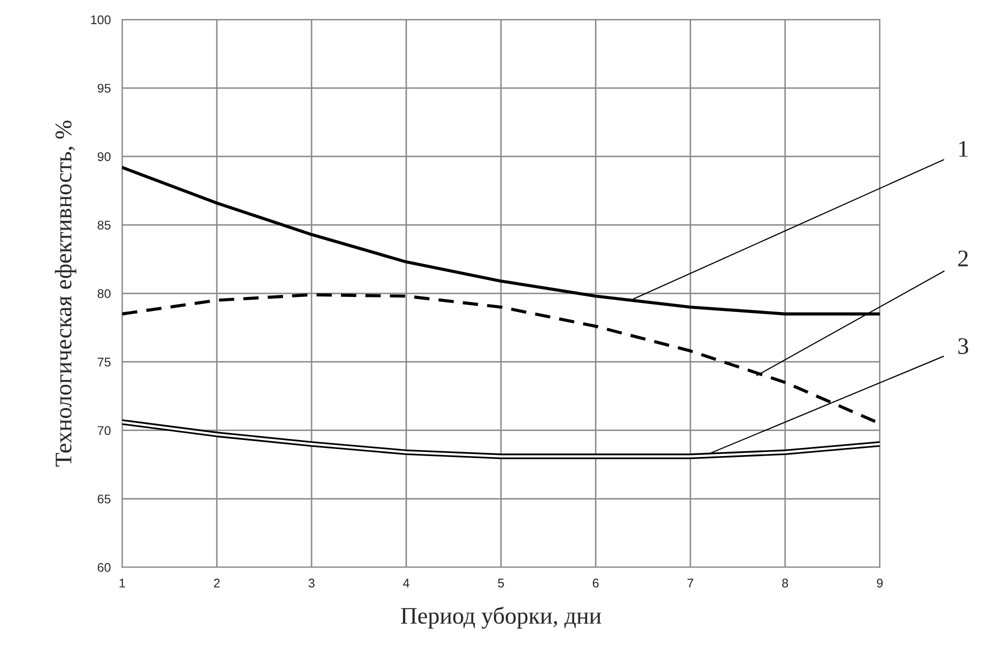 The image size is (993, 652). What do you see at coordinates (501, 583) in the screenshot?
I see `x-tick-label: 5` at bounding box center [501, 583].